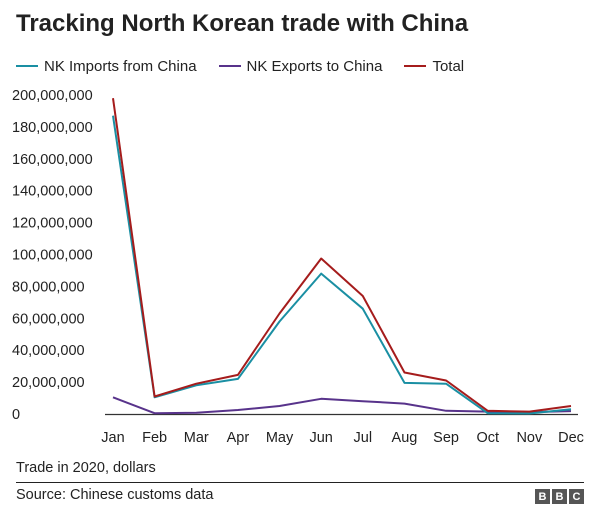 The height and width of the screenshot is (523, 600). What do you see at coordinates (52, 224) in the screenshot?
I see `y-tick-label: 120,000,000` at bounding box center [52, 224].